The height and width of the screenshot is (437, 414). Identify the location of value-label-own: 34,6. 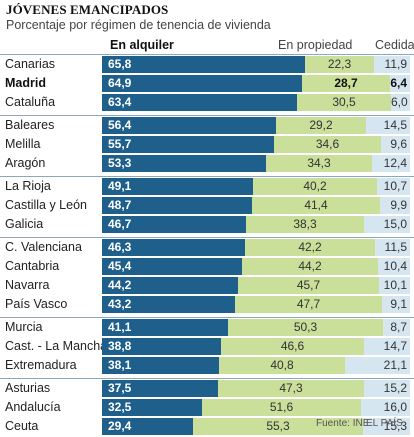
(327, 144).